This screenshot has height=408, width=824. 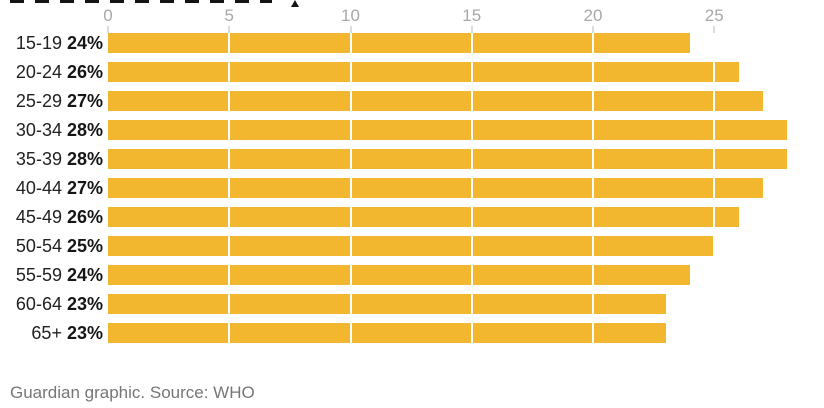 I want to click on row-label: 20-24 26%, so click(x=51, y=72).